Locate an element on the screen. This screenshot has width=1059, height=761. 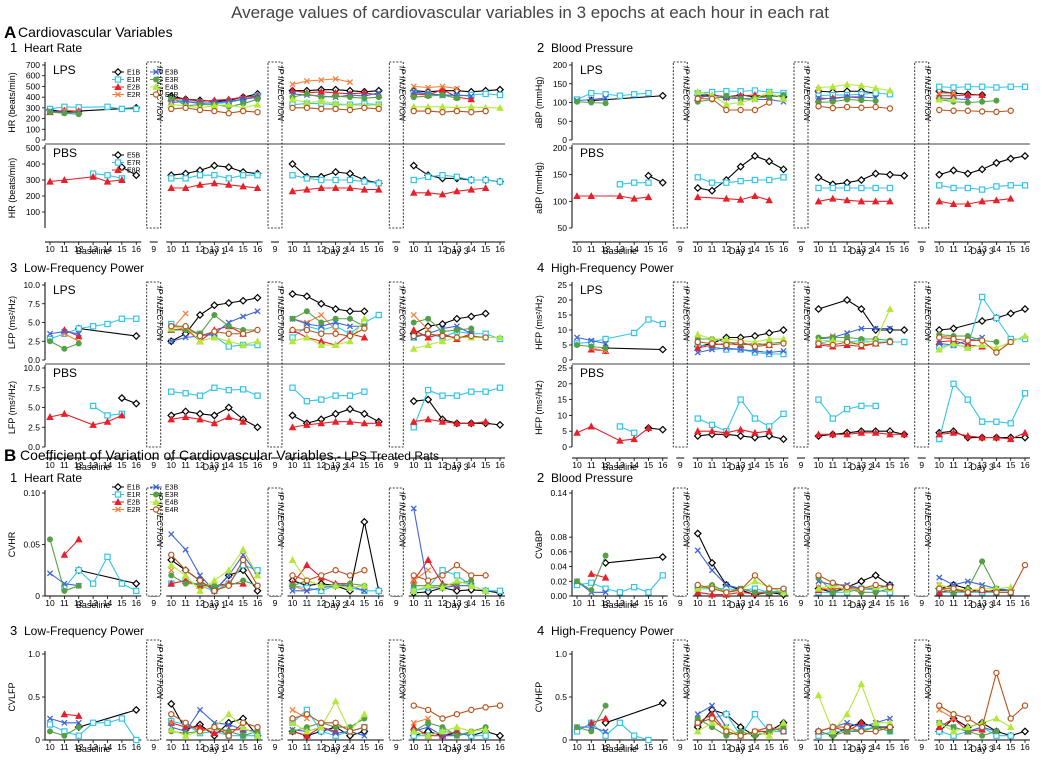
legend-lps: E1B E3B E1R E3R E2B E4B E2R E4R is located at coordinates (145, 83).